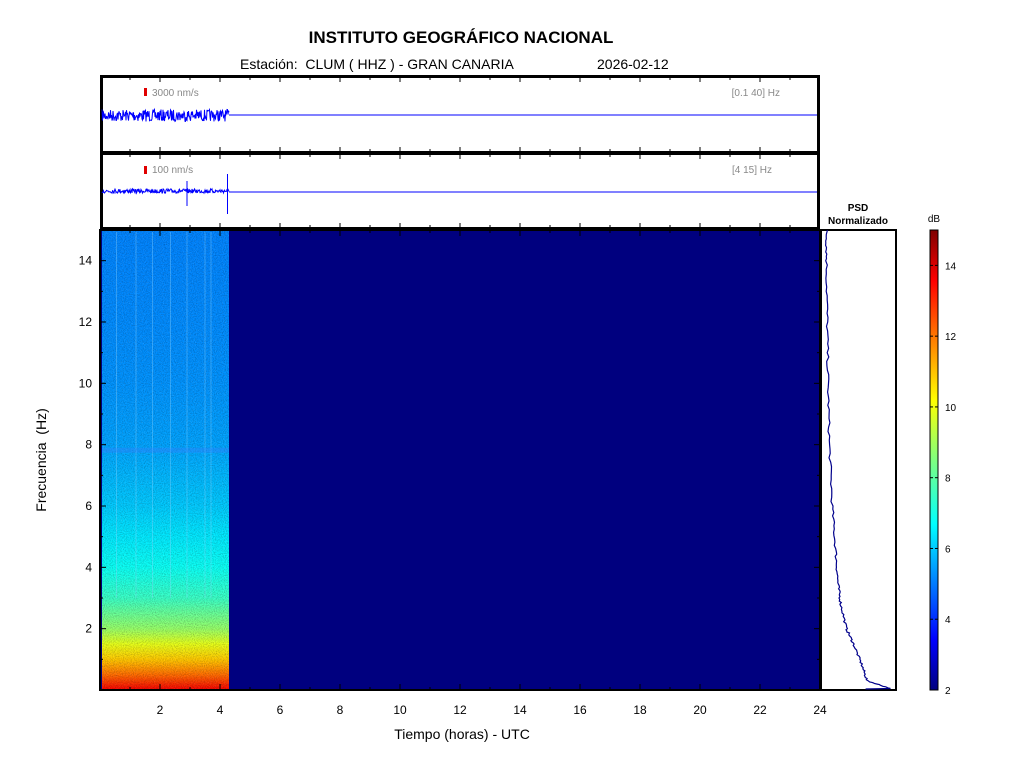 The image size is (1024, 768). Describe the element at coordinates (269, 64) in the screenshot. I see `station-prefix: Estación:` at that location.